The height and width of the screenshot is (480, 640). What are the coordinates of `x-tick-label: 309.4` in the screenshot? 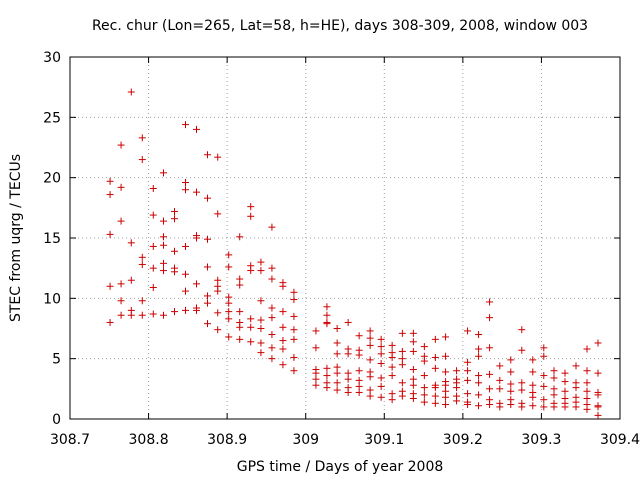 It's located at (620, 440).